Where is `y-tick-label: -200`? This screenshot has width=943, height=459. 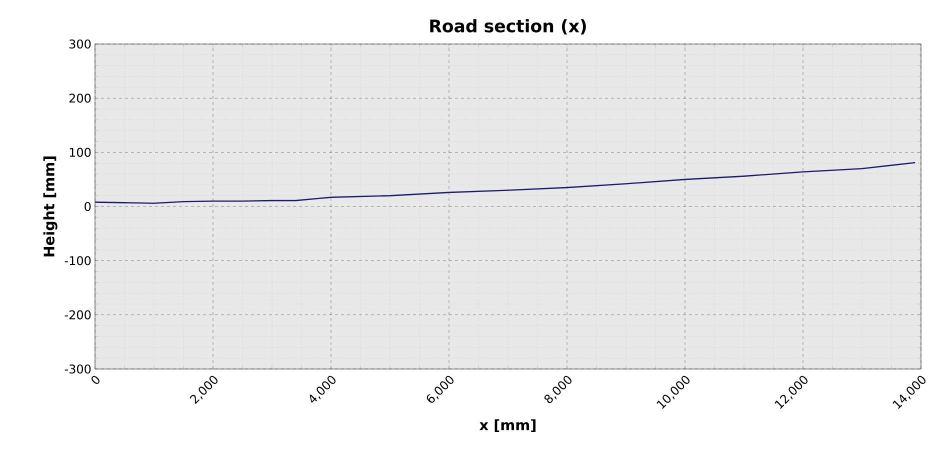
y-tick-label: -200 is located at coordinates (77, 315).